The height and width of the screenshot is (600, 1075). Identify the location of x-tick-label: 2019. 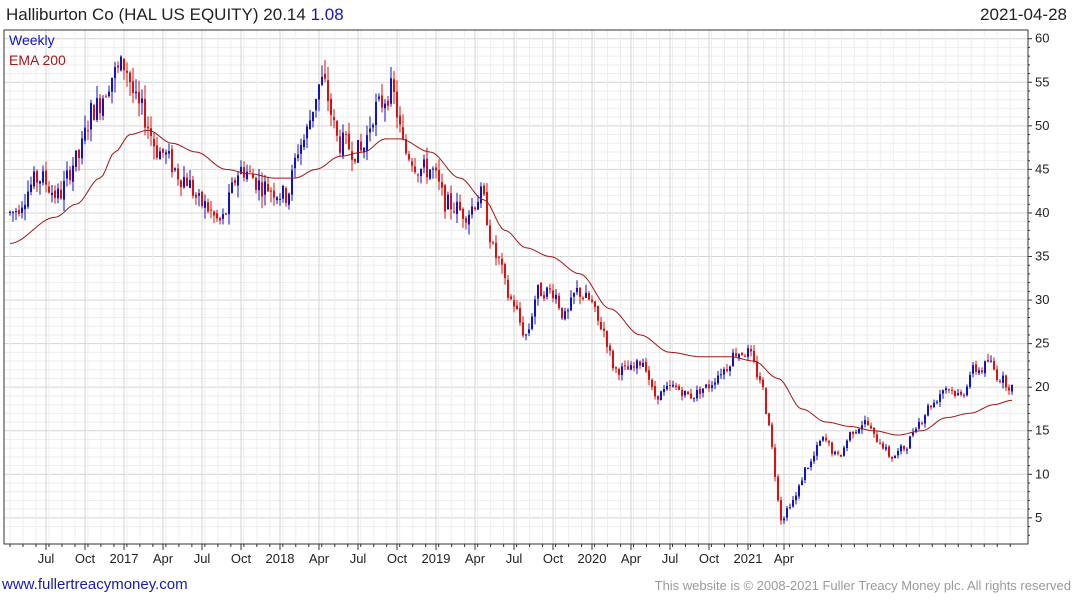
(436, 558).